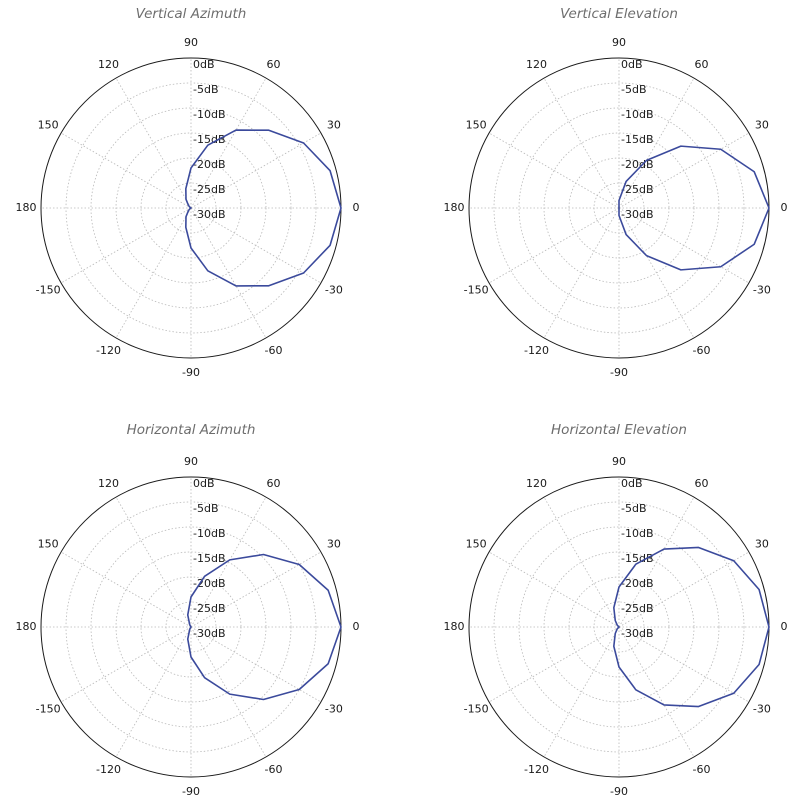  What do you see at coordinates (632, 64) in the screenshot?
I see `vertical-elevation-radial-label: 0dB` at bounding box center [632, 64].